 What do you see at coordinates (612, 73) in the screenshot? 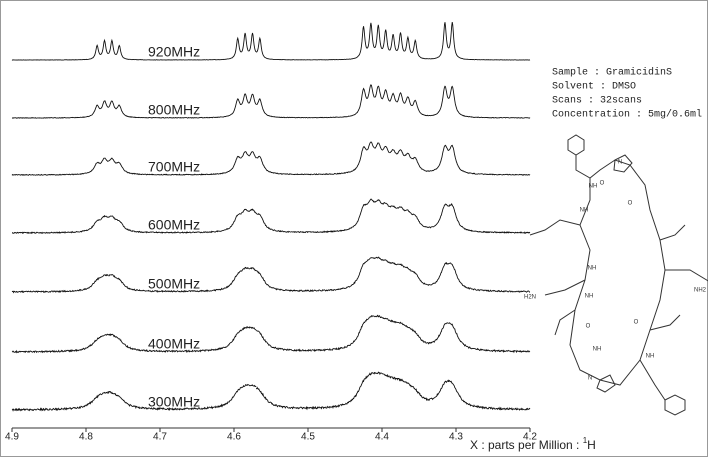
I see `sample-info-line: Sample : GramicidinS` at bounding box center [612, 73].